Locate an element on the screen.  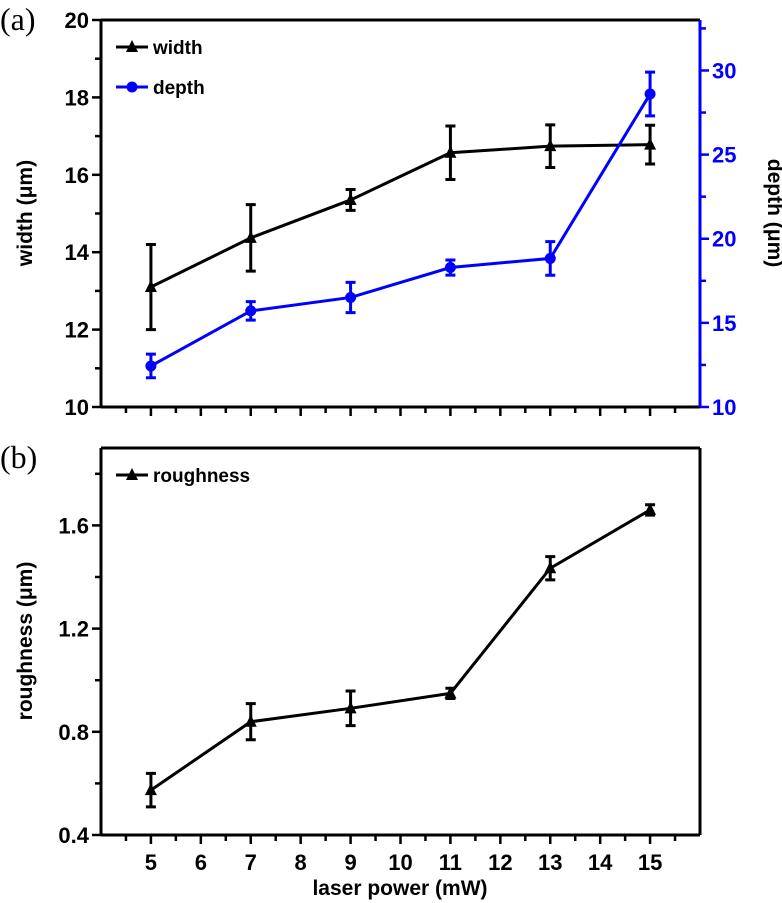
y2-tick-label: 20 is located at coordinates (724, 239).